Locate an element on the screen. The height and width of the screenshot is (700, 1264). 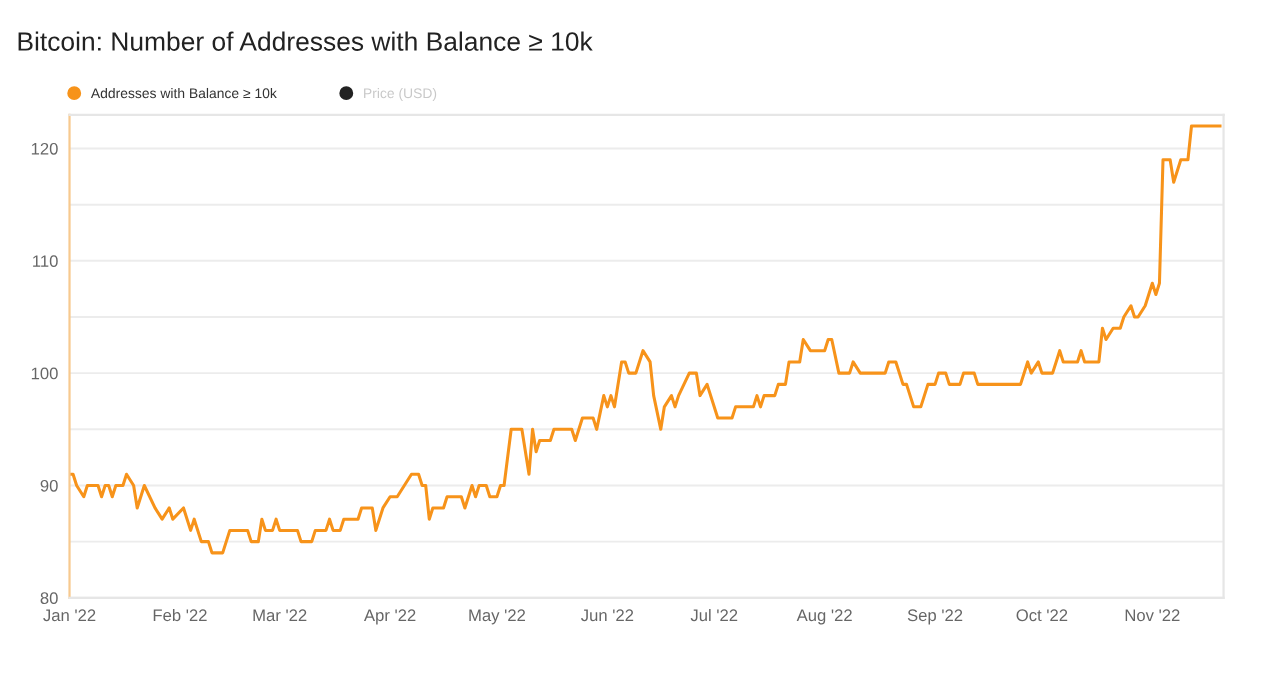
x-tick-label: Apr '22 is located at coordinates (389, 617).